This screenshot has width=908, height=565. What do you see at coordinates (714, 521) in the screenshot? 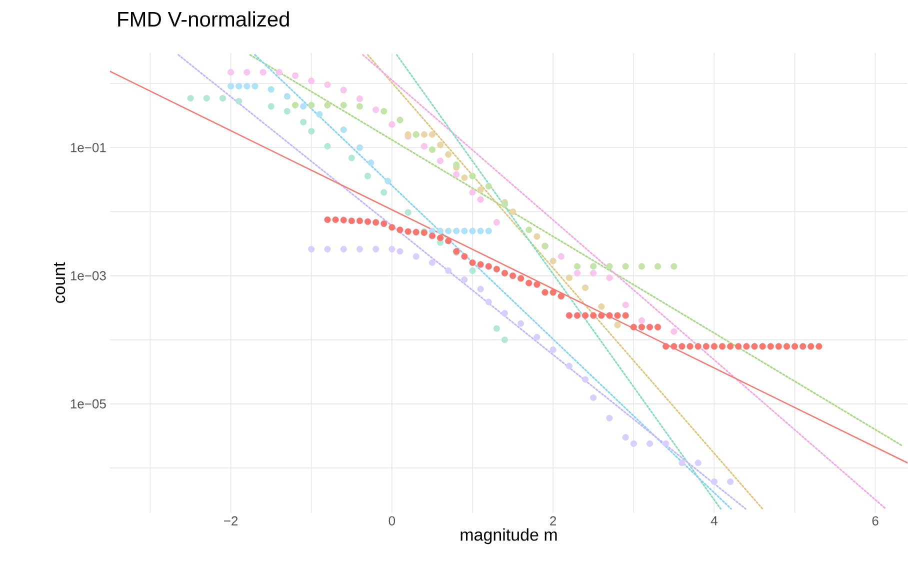
I see `x-tick-label: 4` at bounding box center [714, 521].